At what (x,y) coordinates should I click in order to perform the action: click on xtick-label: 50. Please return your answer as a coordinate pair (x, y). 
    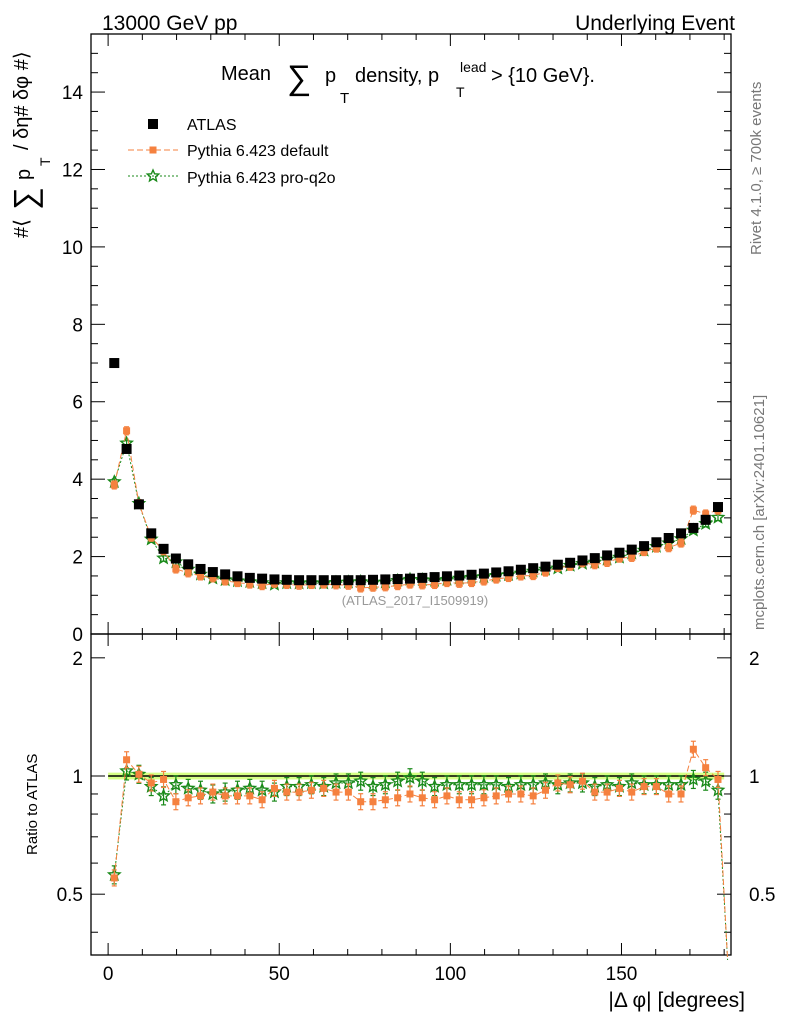
    Looking at the image, I should click on (279, 974).